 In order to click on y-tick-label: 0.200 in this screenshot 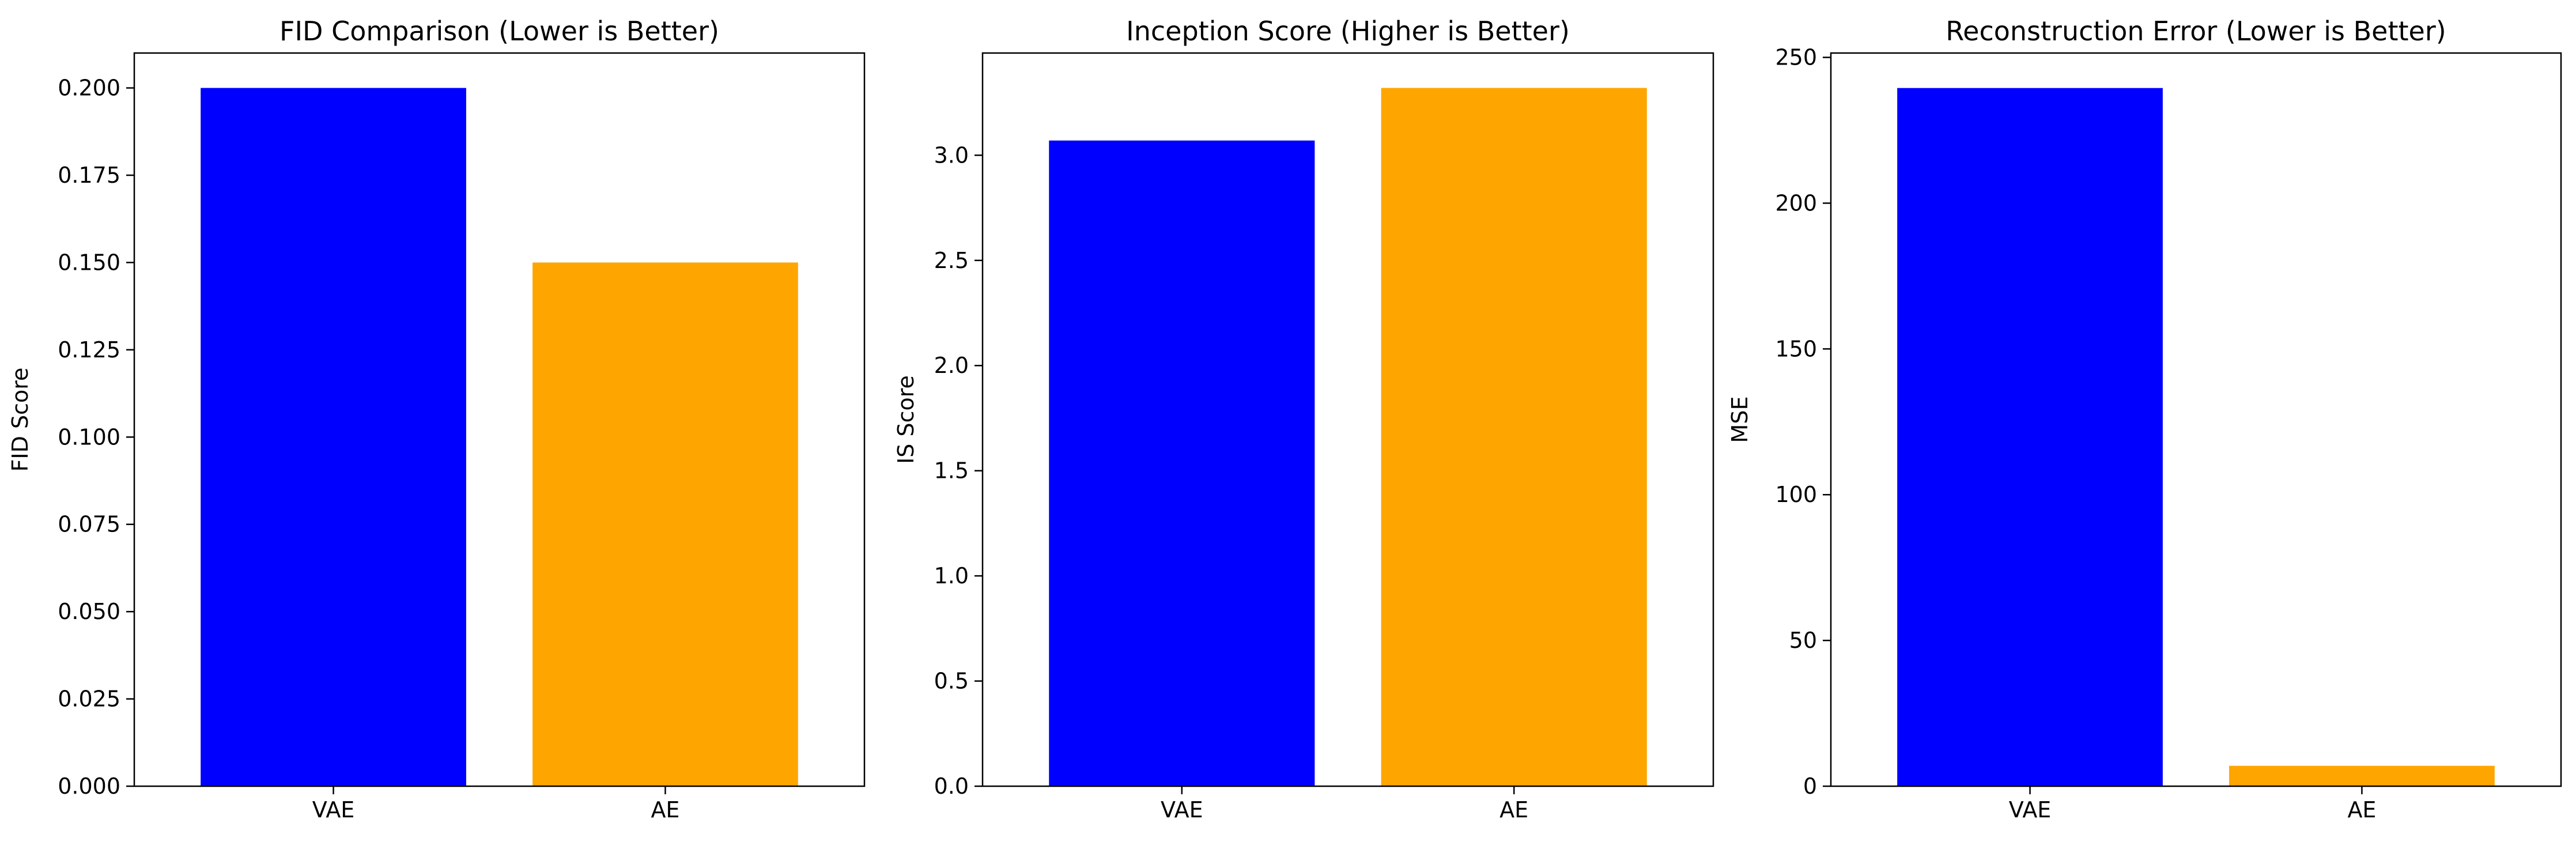, I will do `click(89, 89)`.